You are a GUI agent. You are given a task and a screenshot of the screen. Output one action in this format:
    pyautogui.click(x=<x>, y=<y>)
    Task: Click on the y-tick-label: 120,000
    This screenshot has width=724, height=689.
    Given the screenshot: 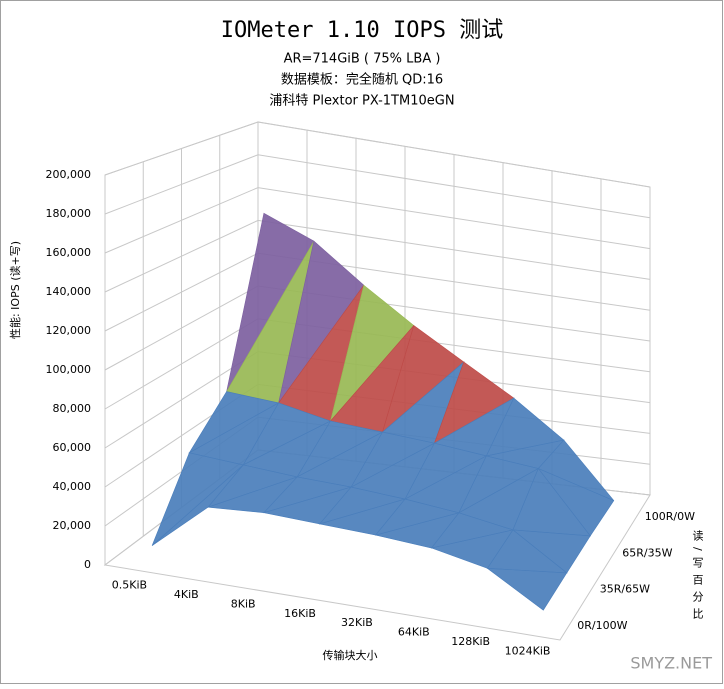 What is the action you would take?
    pyautogui.click(x=69, y=330)
    